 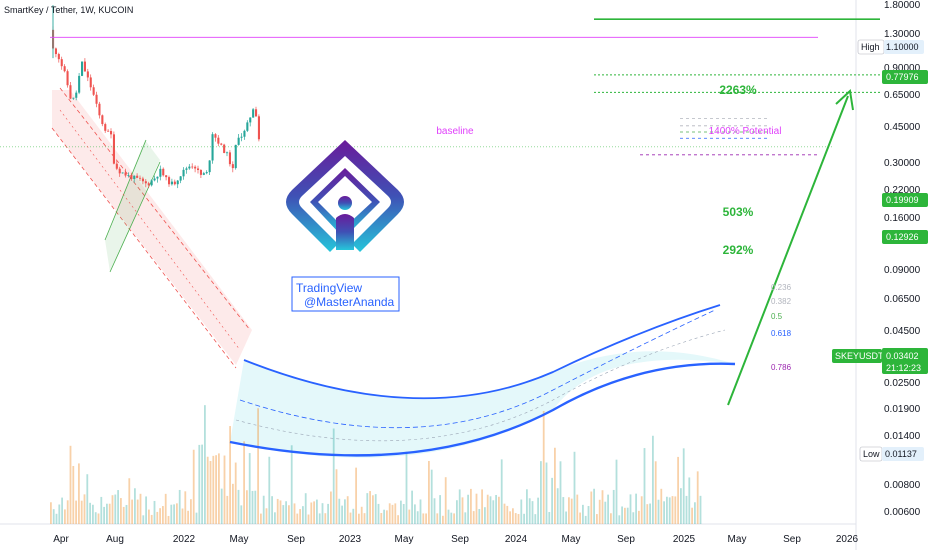 What do you see at coordinates (902, 512) in the screenshot?
I see `price-tick: 0.00600` at bounding box center [902, 512].